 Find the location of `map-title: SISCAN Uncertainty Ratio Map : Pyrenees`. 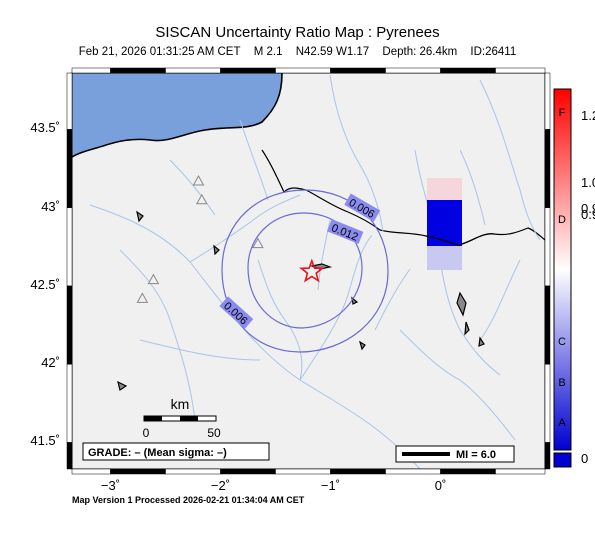

map-title: SISCAN Uncertainty Ratio Map : Pyrenees is located at coordinates (297, 32).